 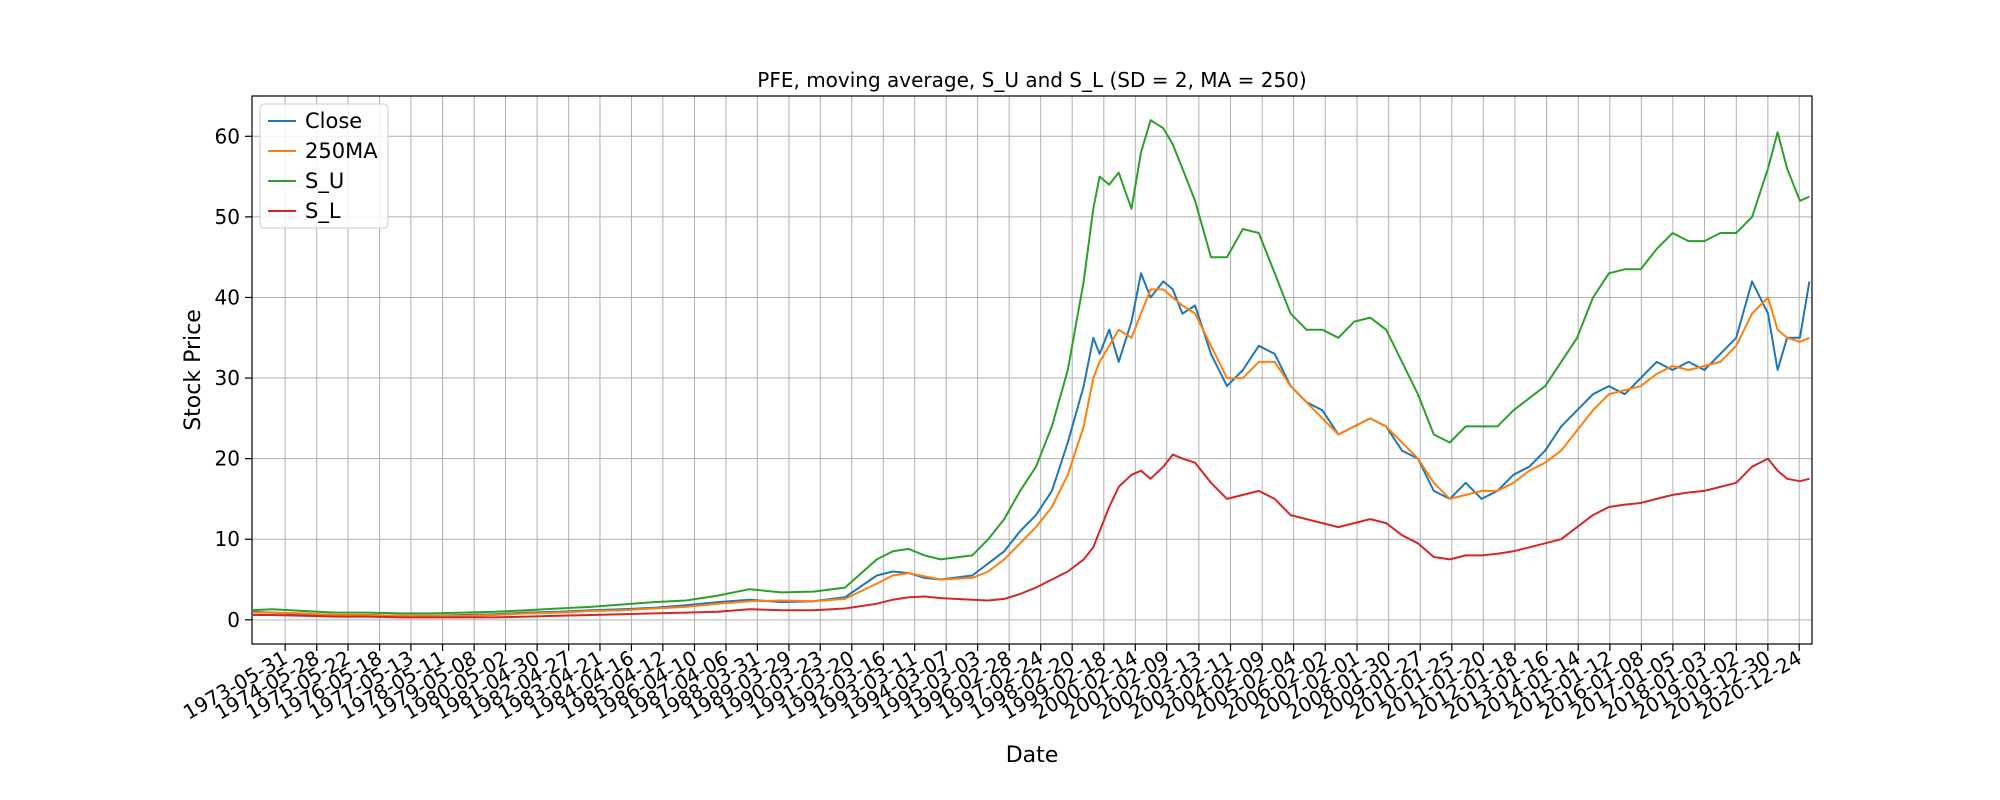 I want to click on y-axis-label: Stock Price, so click(x=193, y=370).